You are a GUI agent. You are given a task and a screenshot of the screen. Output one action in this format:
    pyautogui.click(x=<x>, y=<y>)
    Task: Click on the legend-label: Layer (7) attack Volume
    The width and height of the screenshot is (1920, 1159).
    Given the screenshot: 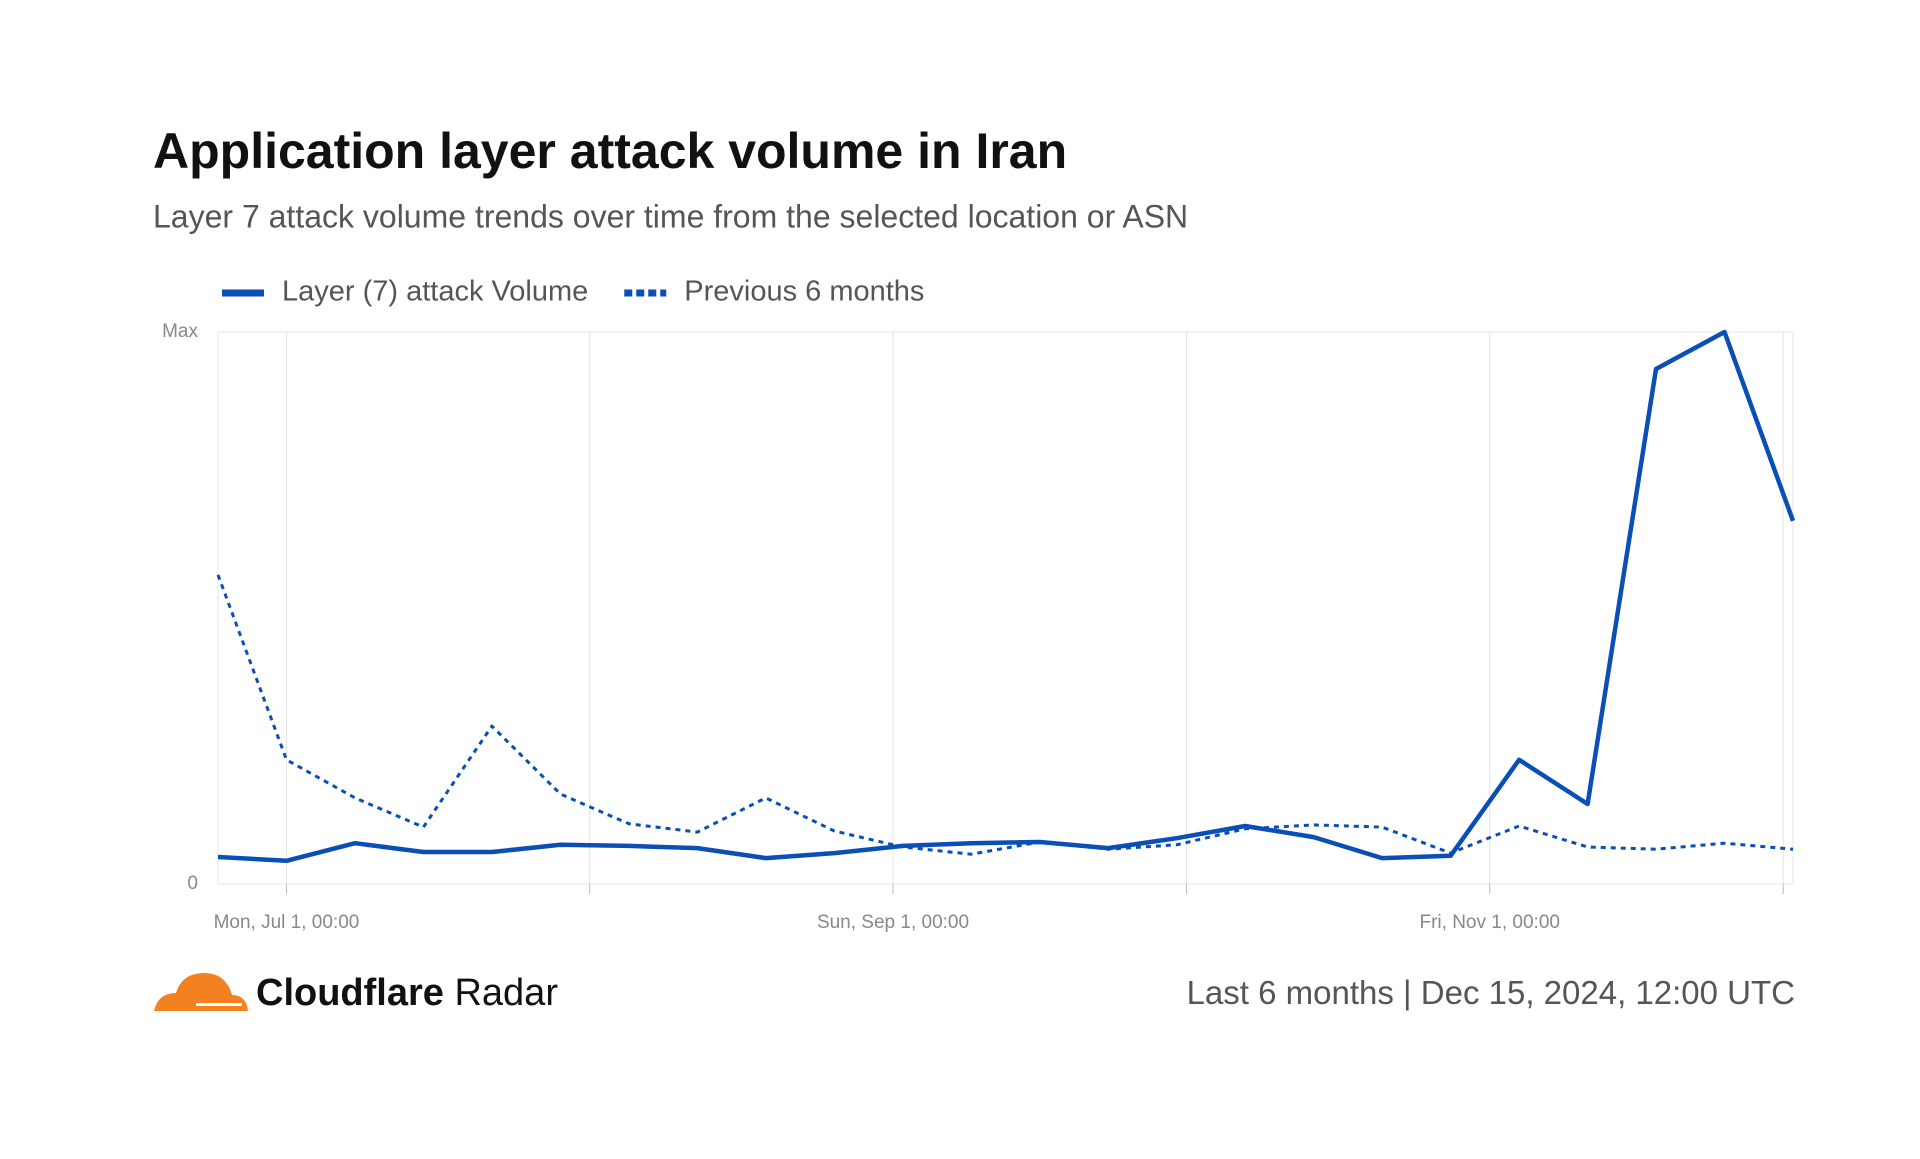 What is the action you would take?
    pyautogui.click(x=435, y=292)
    